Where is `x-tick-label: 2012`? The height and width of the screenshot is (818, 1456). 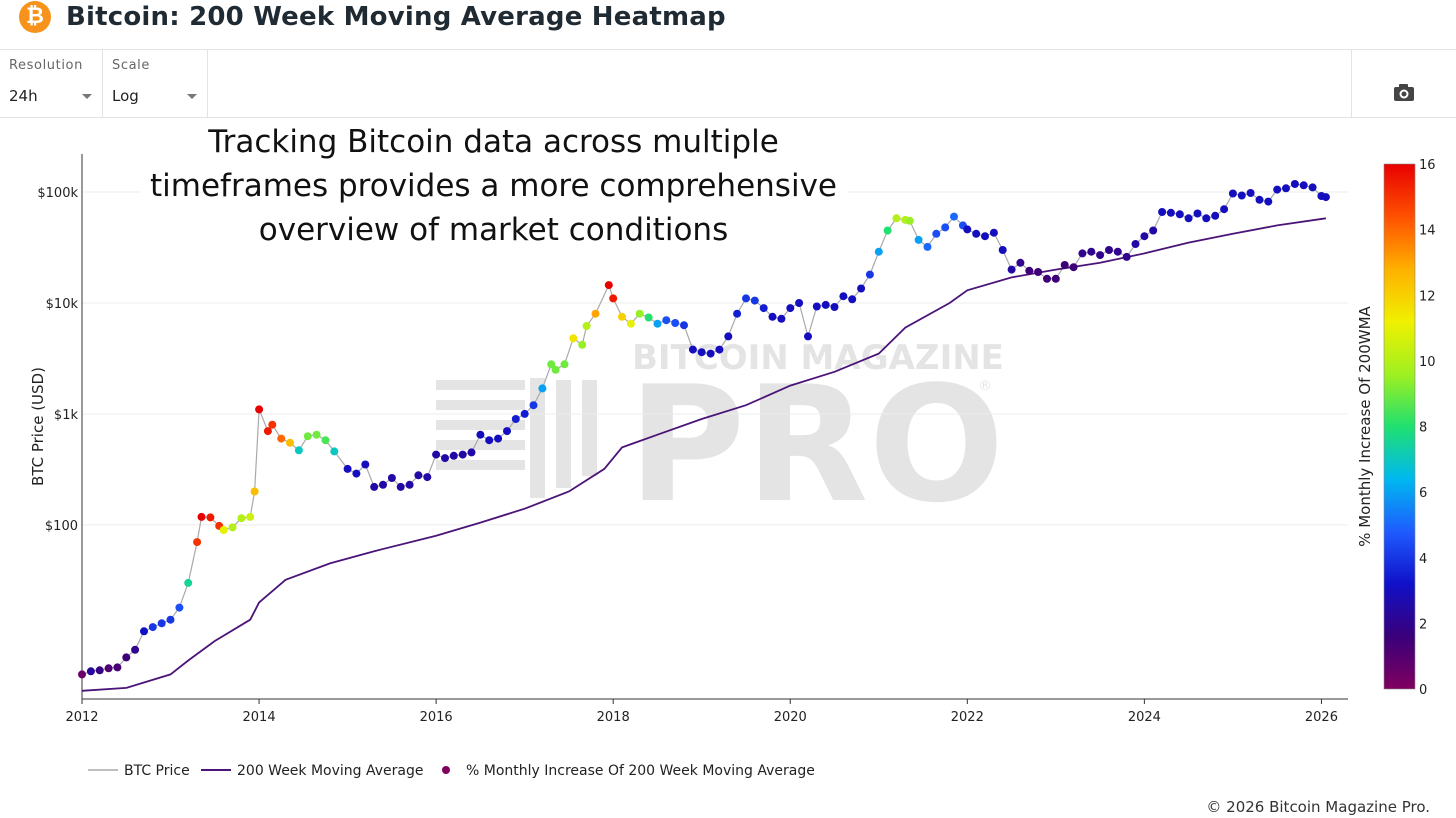 x-tick-label: 2012 is located at coordinates (81, 717).